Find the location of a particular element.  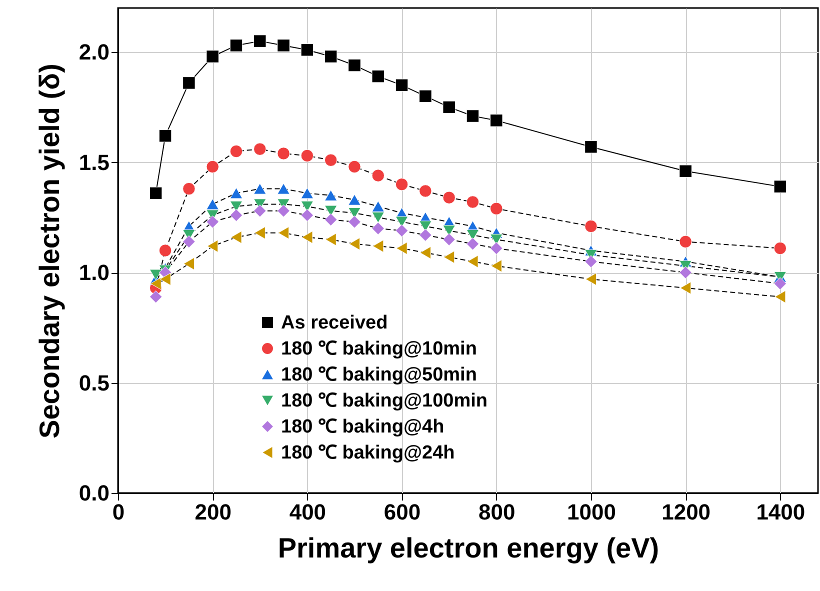

x-tick-label: 200 is located at coordinates (213, 512).